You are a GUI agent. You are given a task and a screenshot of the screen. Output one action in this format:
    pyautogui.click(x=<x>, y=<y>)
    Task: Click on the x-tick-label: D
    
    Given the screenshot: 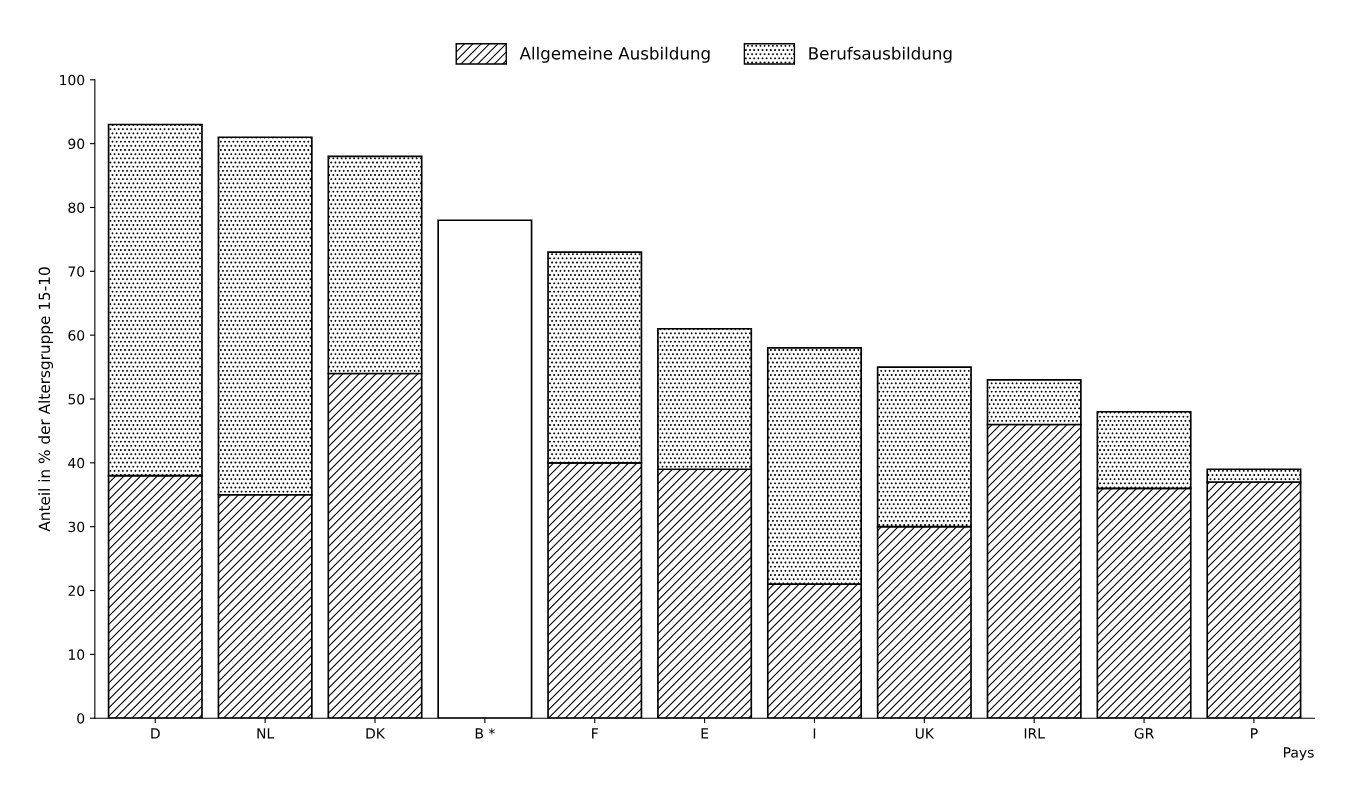 What is the action you would take?
    pyautogui.click(x=155, y=733)
    